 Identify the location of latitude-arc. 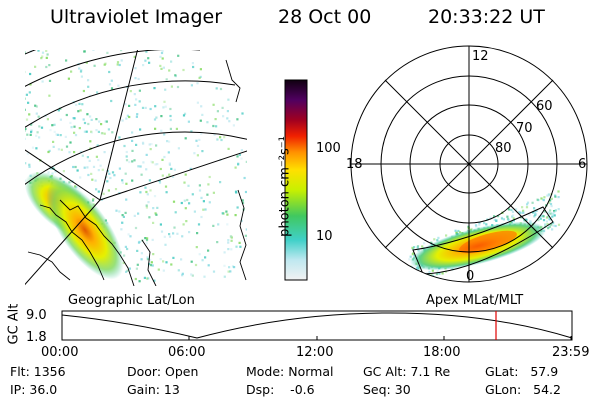
(136, 158).